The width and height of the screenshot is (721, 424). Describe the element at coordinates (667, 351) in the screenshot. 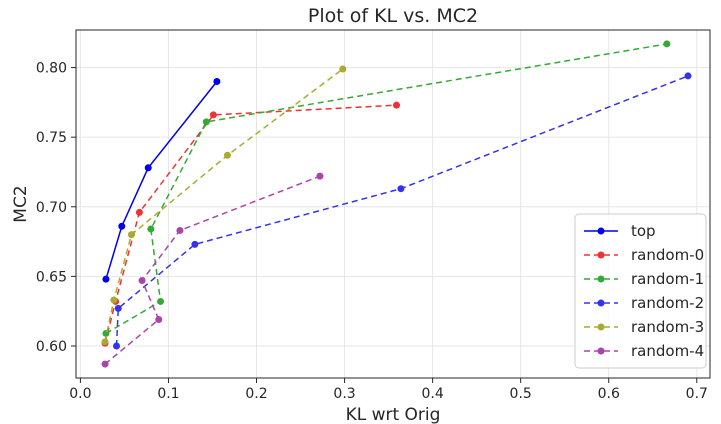

I see `legend-label: random-4` at that location.